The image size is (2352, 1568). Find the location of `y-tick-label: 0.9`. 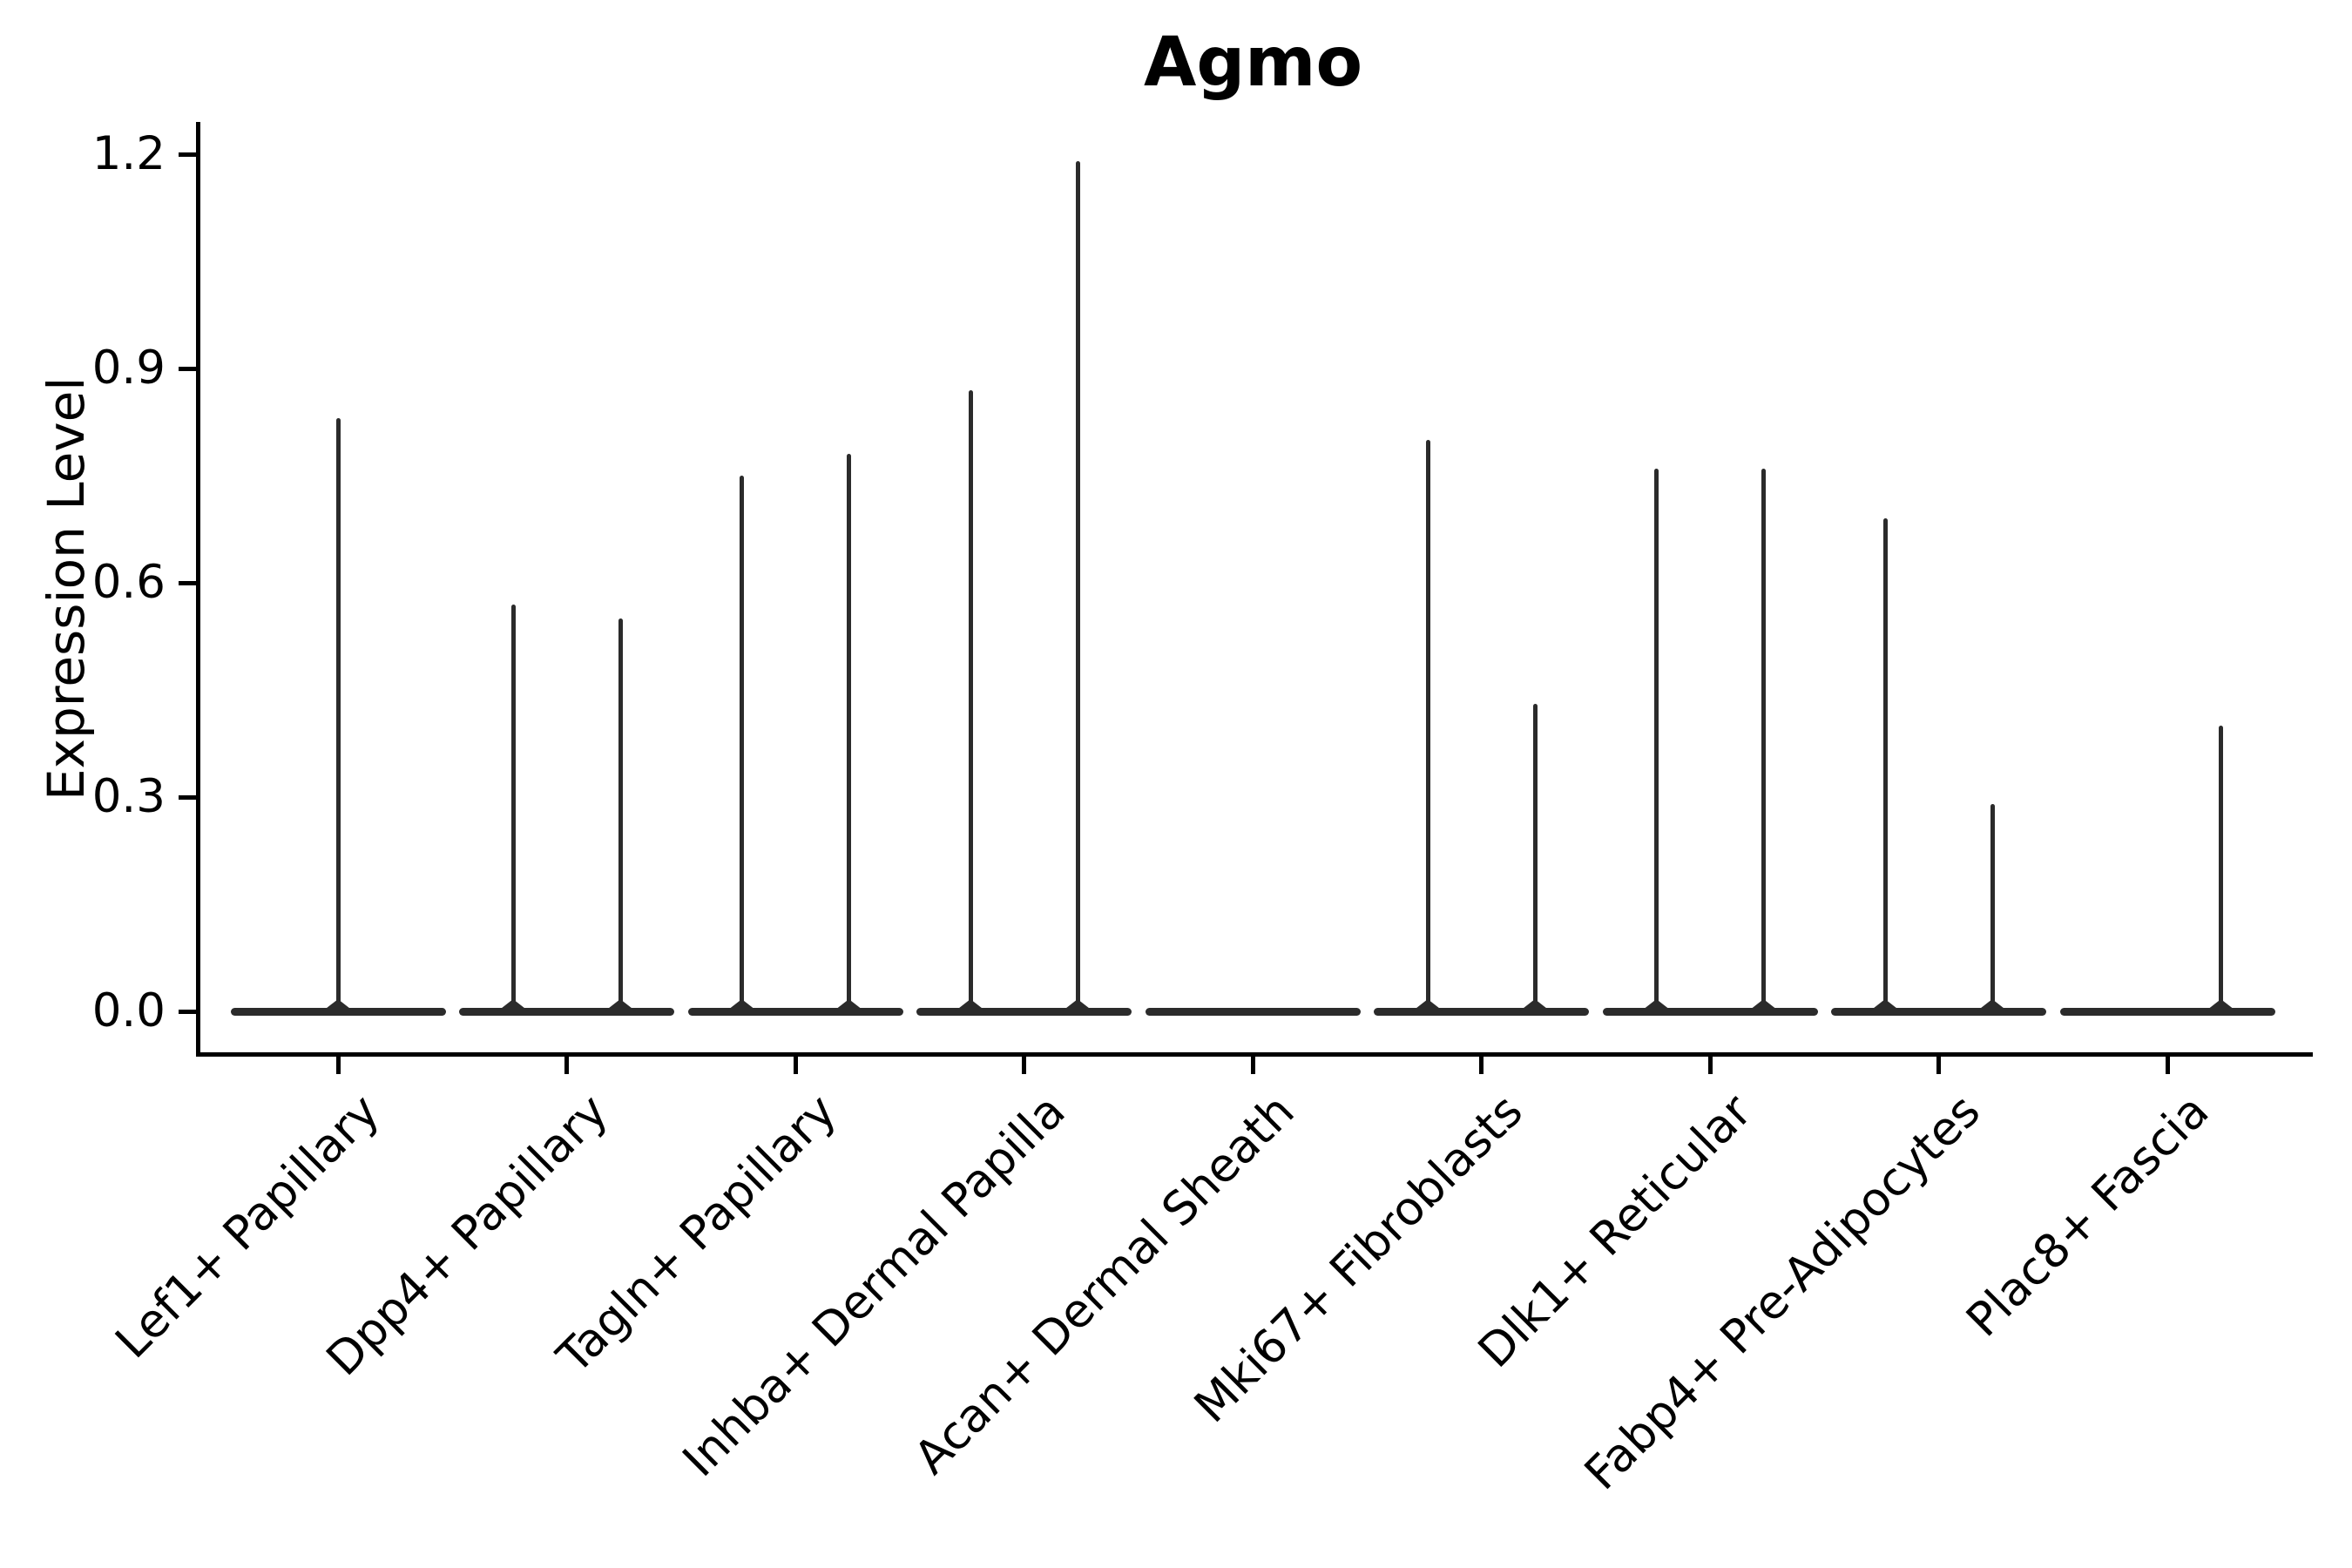

y-tick-label: 0.9 is located at coordinates (129, 368).